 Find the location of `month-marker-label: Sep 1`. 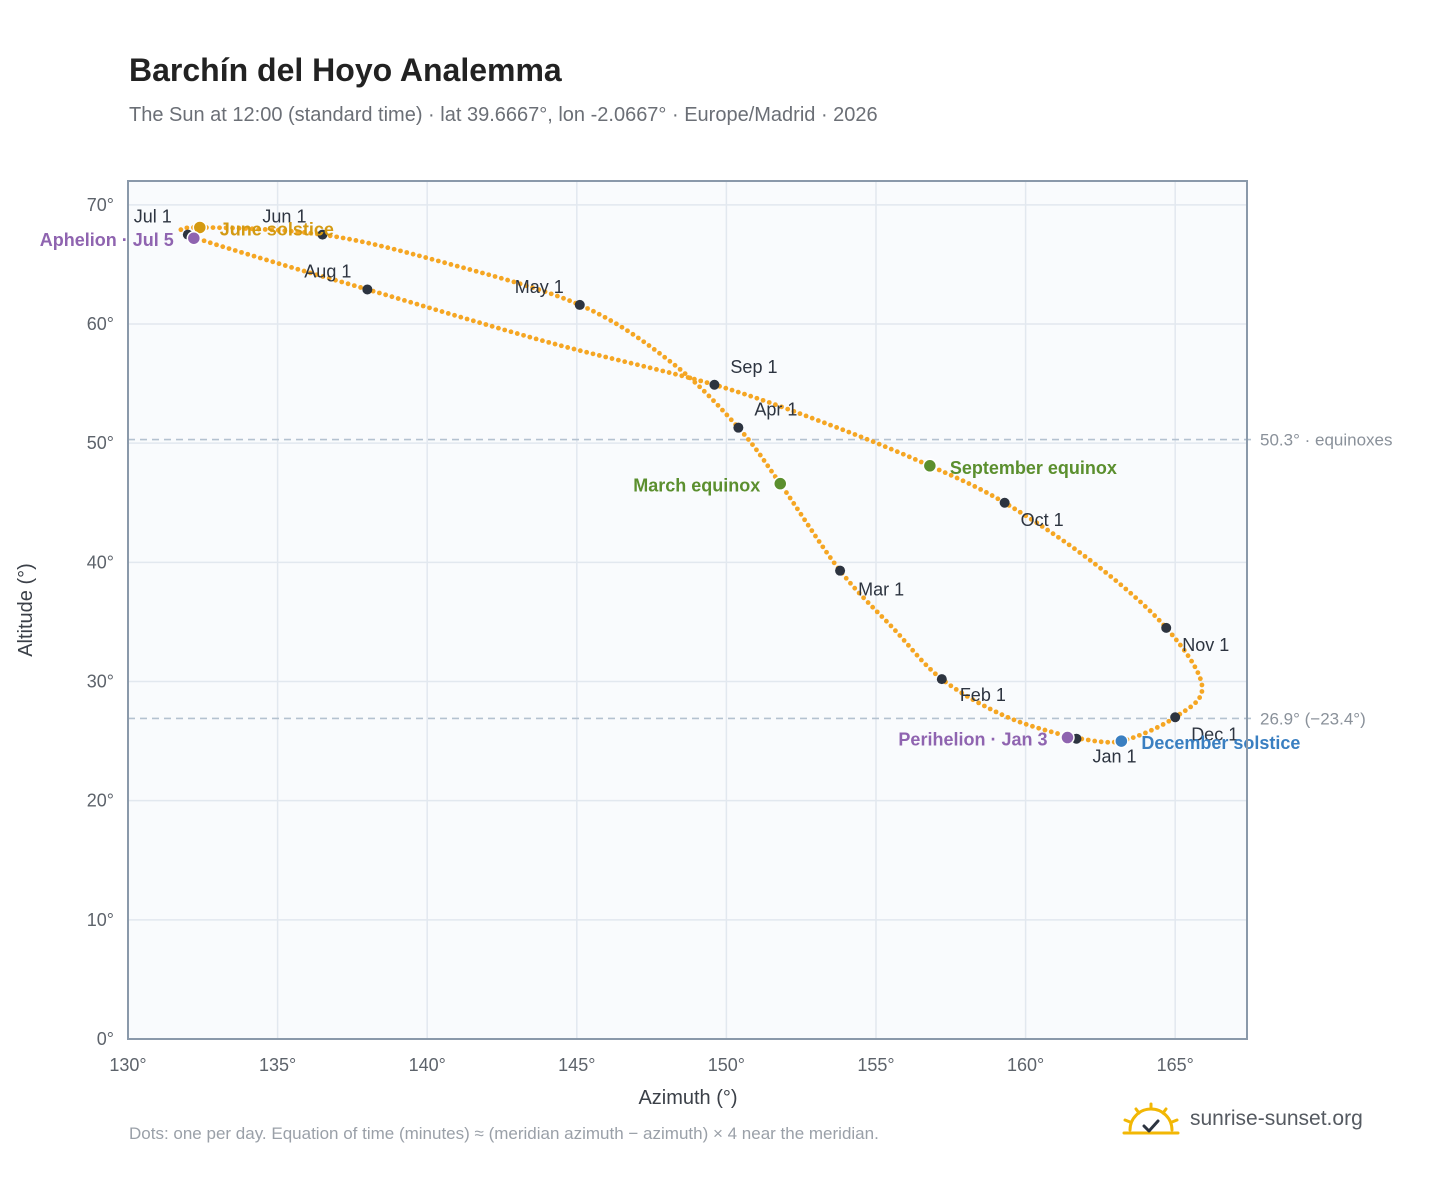

month-marker-label: Sep 1 is located at coordinates (753, 367).